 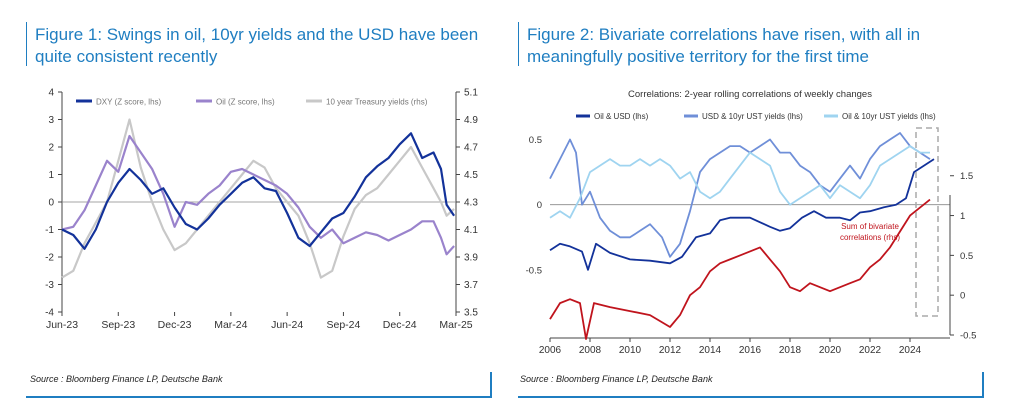 What do you see at coordinates (471, 285) in the screenshot?
I see `right-tick-label: 3.7` at bounding box center [471, 285].